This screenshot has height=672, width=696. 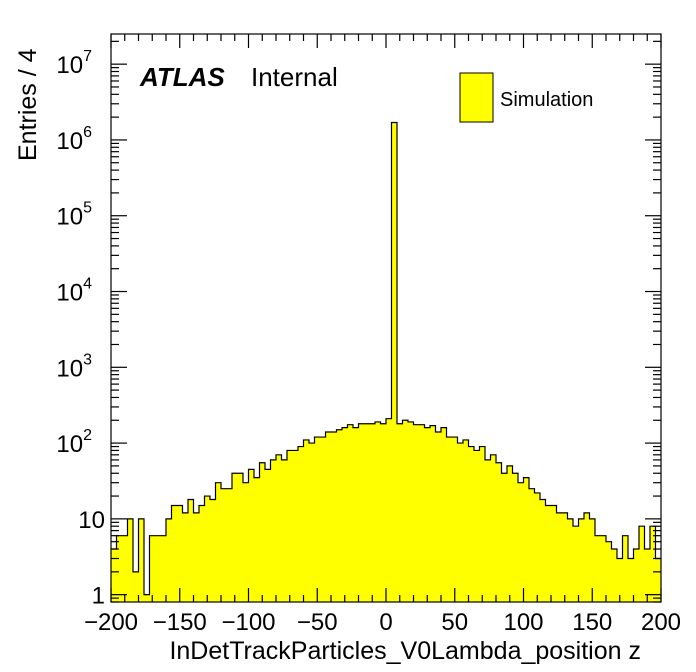 I want to click on y-axis-tick-labels: 1 10 10² 10³ 10⁴ 10⁵ 10⁶ 10⁷, so click(x=80, y=328).